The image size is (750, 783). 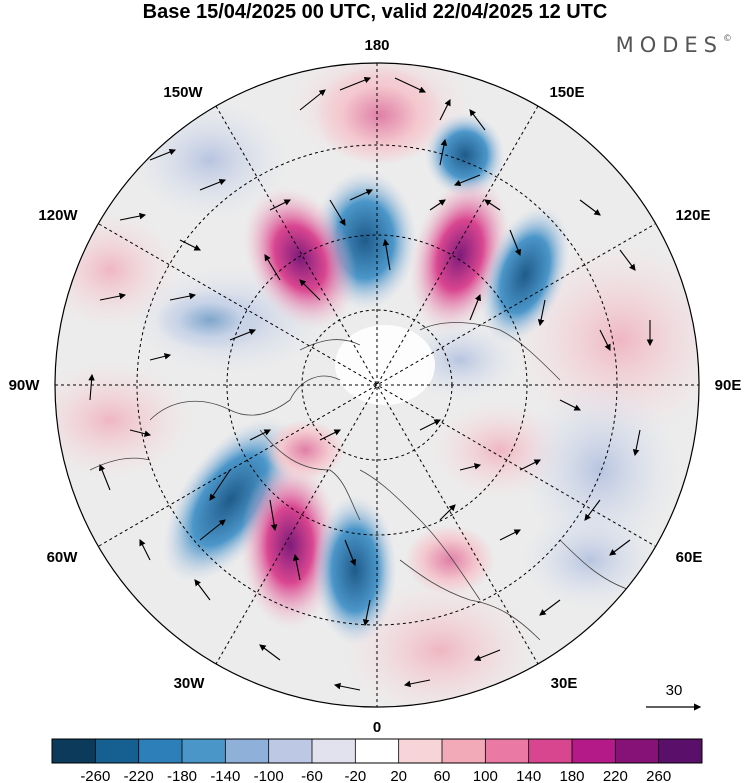 I want to click on colorbar-tick-label: -260, so click(x=95, y=775).